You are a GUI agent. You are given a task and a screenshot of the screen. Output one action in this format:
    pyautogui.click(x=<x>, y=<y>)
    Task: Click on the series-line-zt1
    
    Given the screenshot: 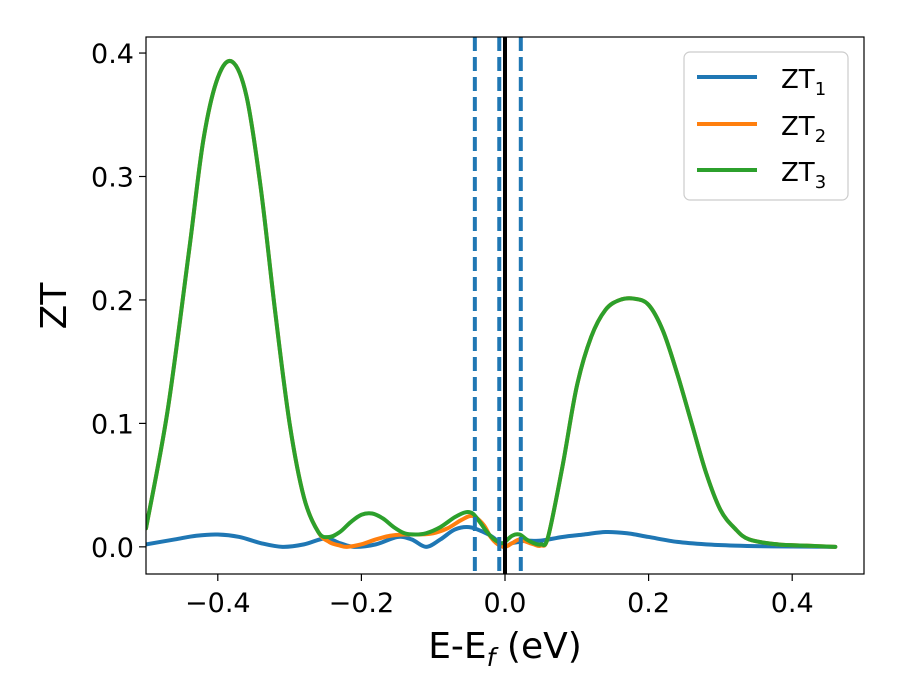 What is the action you would take?
    pyautogui.click(x=492, y=537)
    